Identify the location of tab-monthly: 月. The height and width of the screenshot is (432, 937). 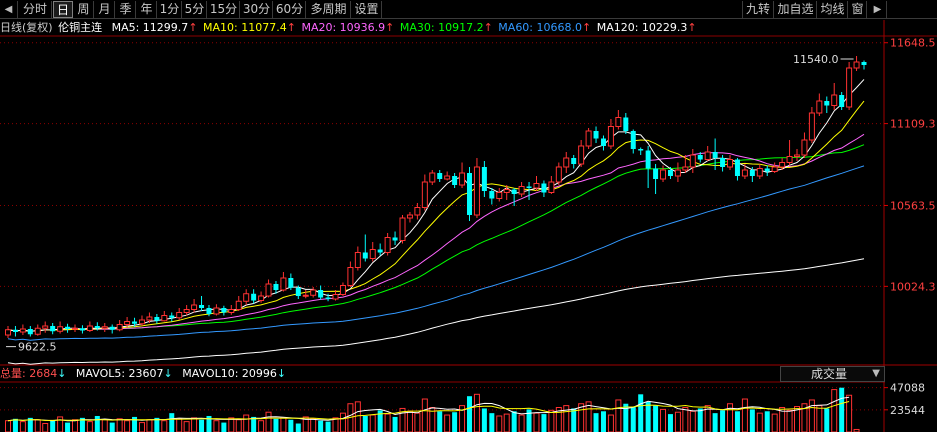
(105, 9).